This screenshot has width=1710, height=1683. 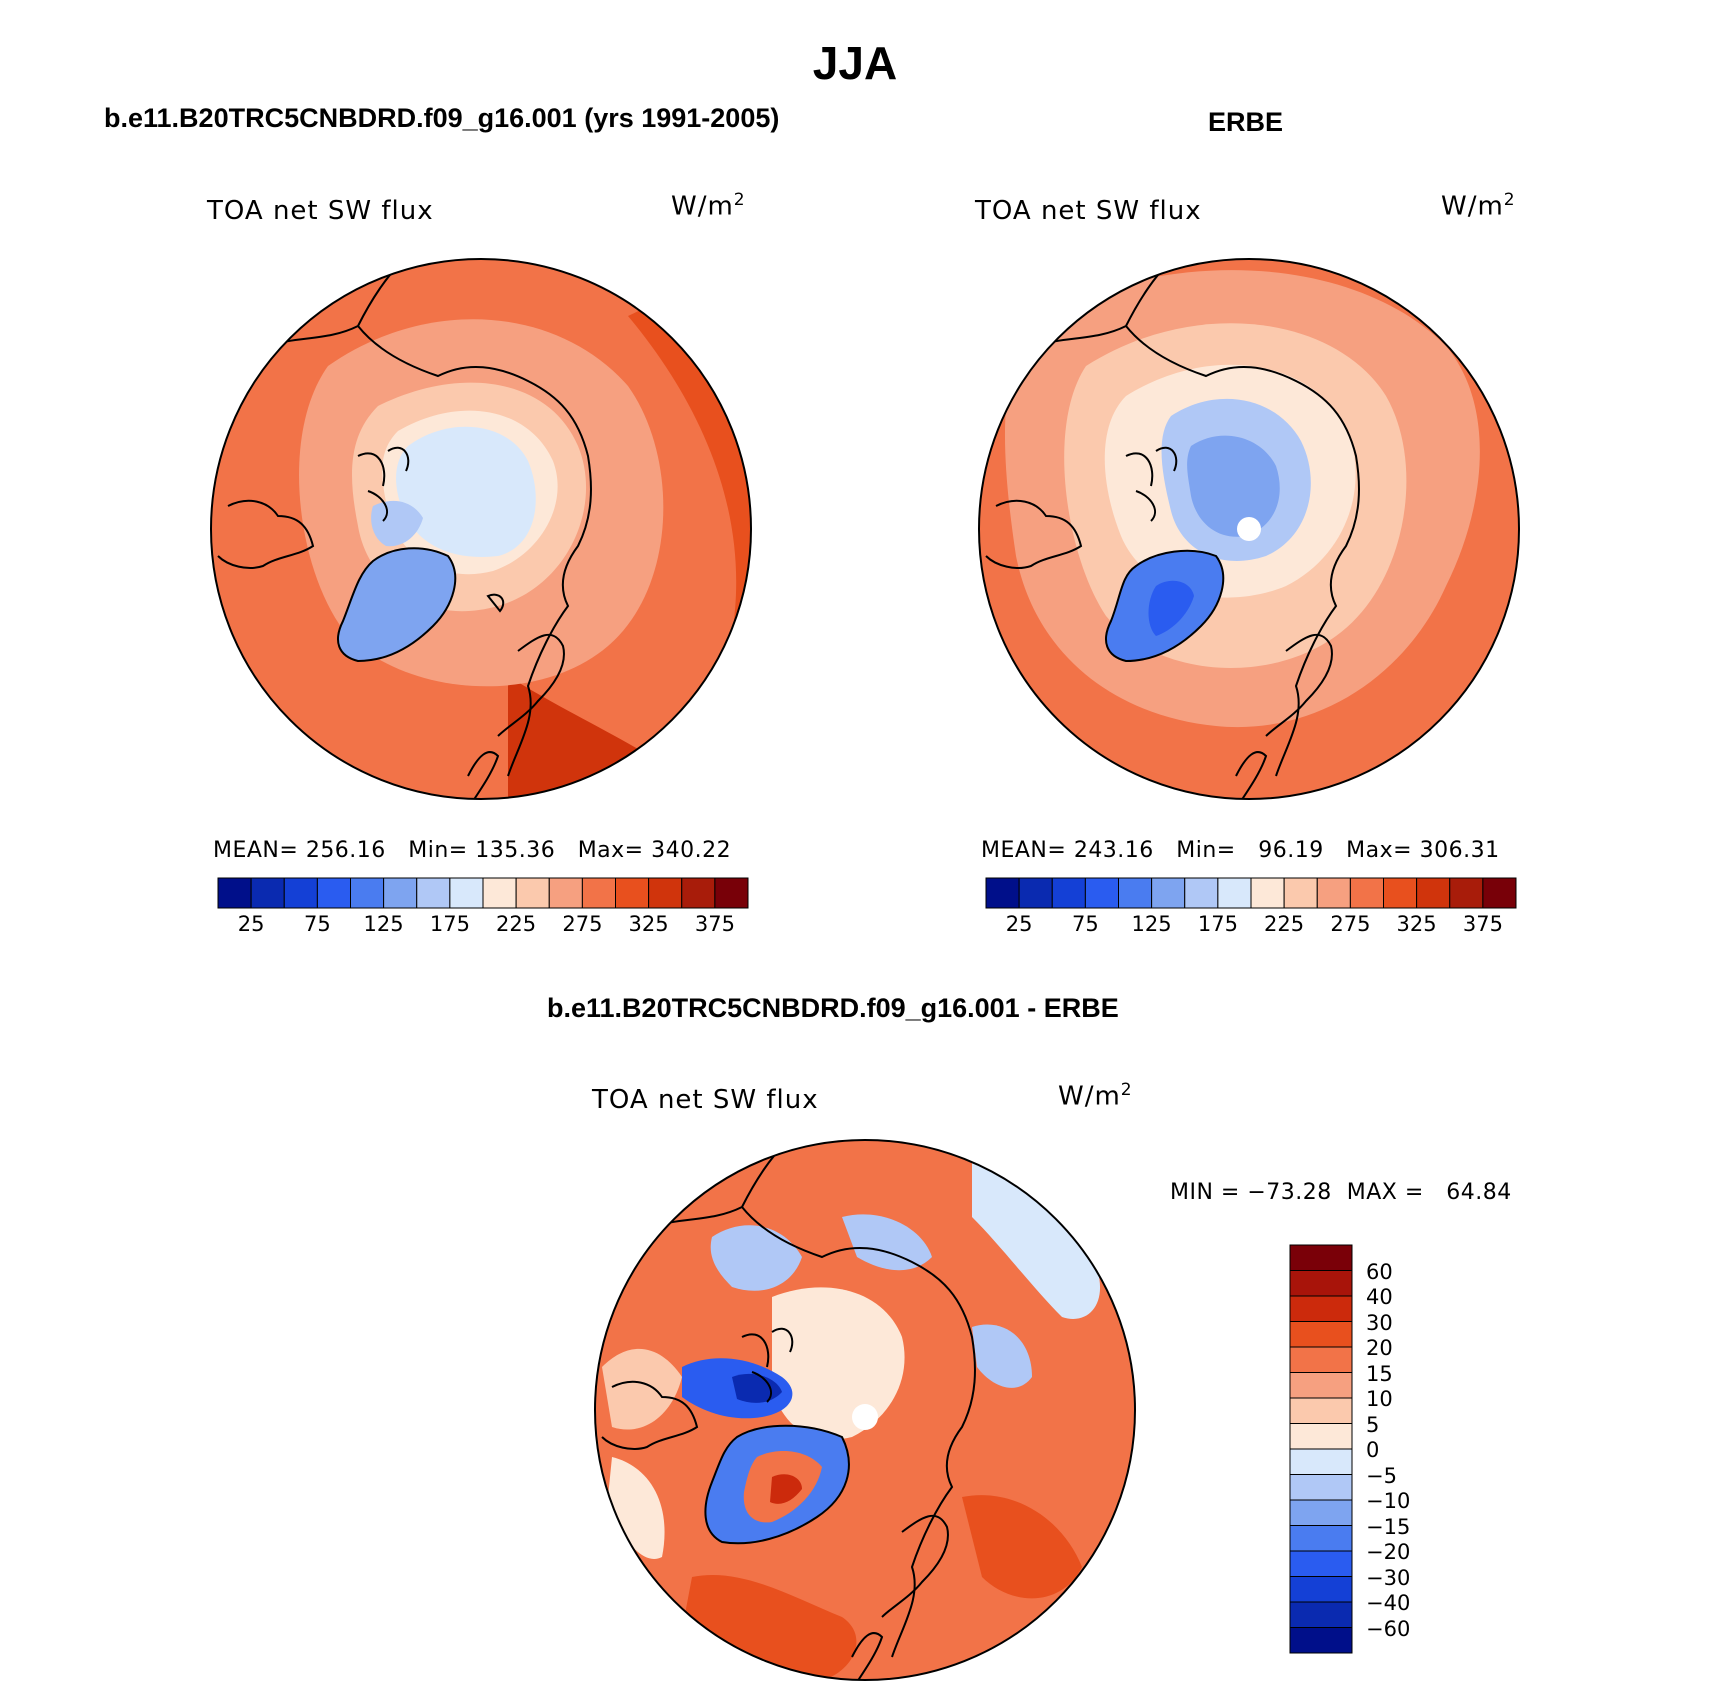 I want to click on model-colorbar-tick: 75, so click(x=317, y=924).